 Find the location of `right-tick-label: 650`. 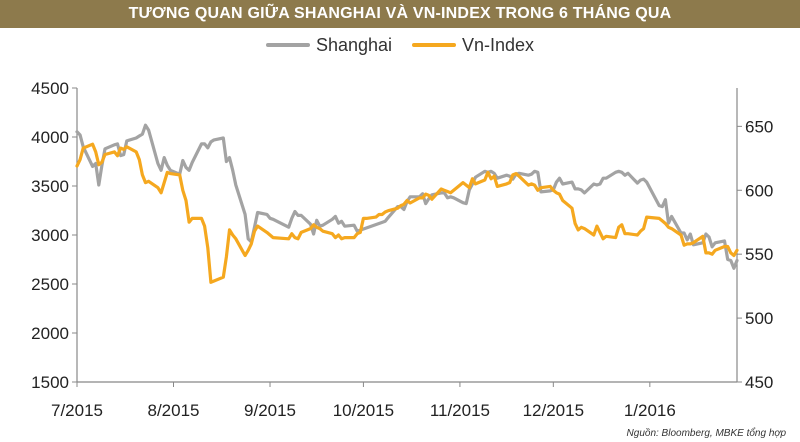

right-tick-label: 650 is located at coordinates (759, 126).